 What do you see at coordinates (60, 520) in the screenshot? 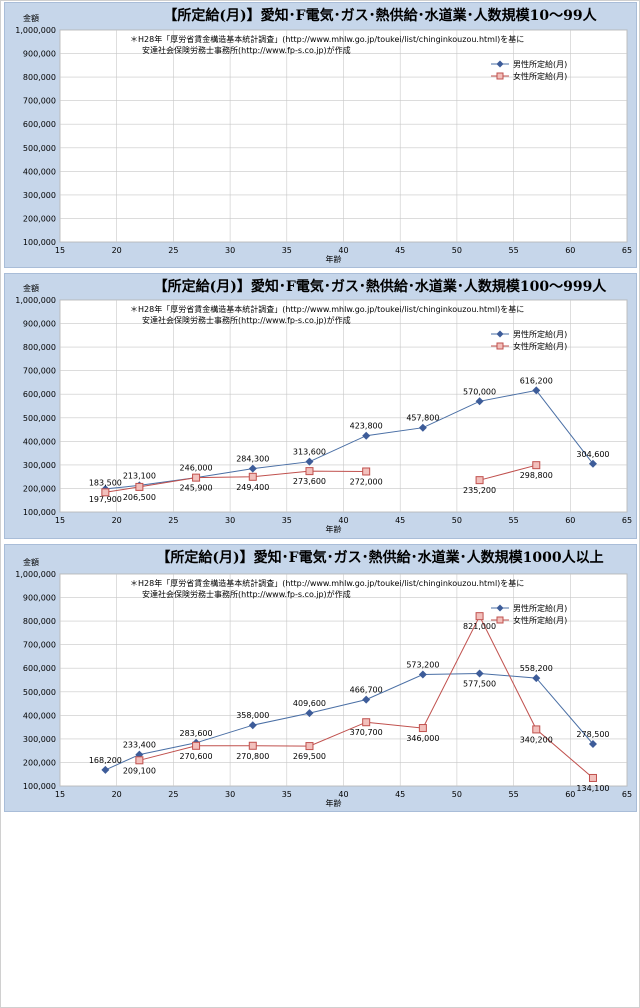
I see `x-tick-label: 15` at bounding box center [60, 520].